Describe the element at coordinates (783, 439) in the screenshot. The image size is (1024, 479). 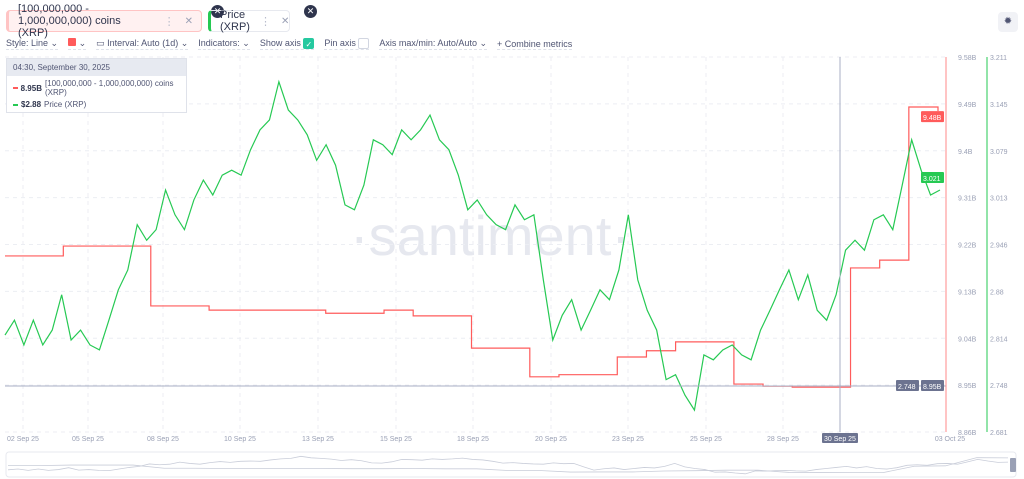
I see `x-axis-tick: 28 Sep 25` at that location.